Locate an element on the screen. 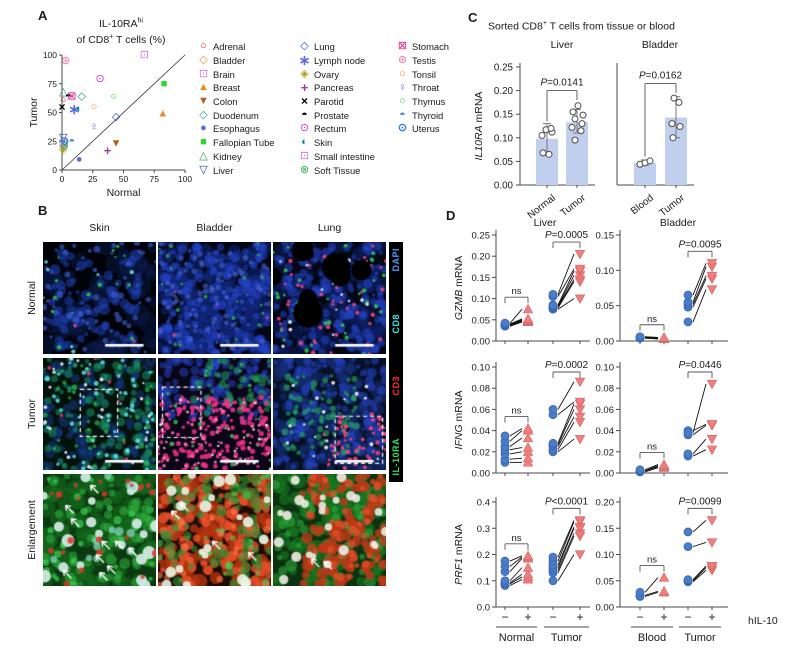  svg-text: P<0.0001 is located at coordinates (567, 501).